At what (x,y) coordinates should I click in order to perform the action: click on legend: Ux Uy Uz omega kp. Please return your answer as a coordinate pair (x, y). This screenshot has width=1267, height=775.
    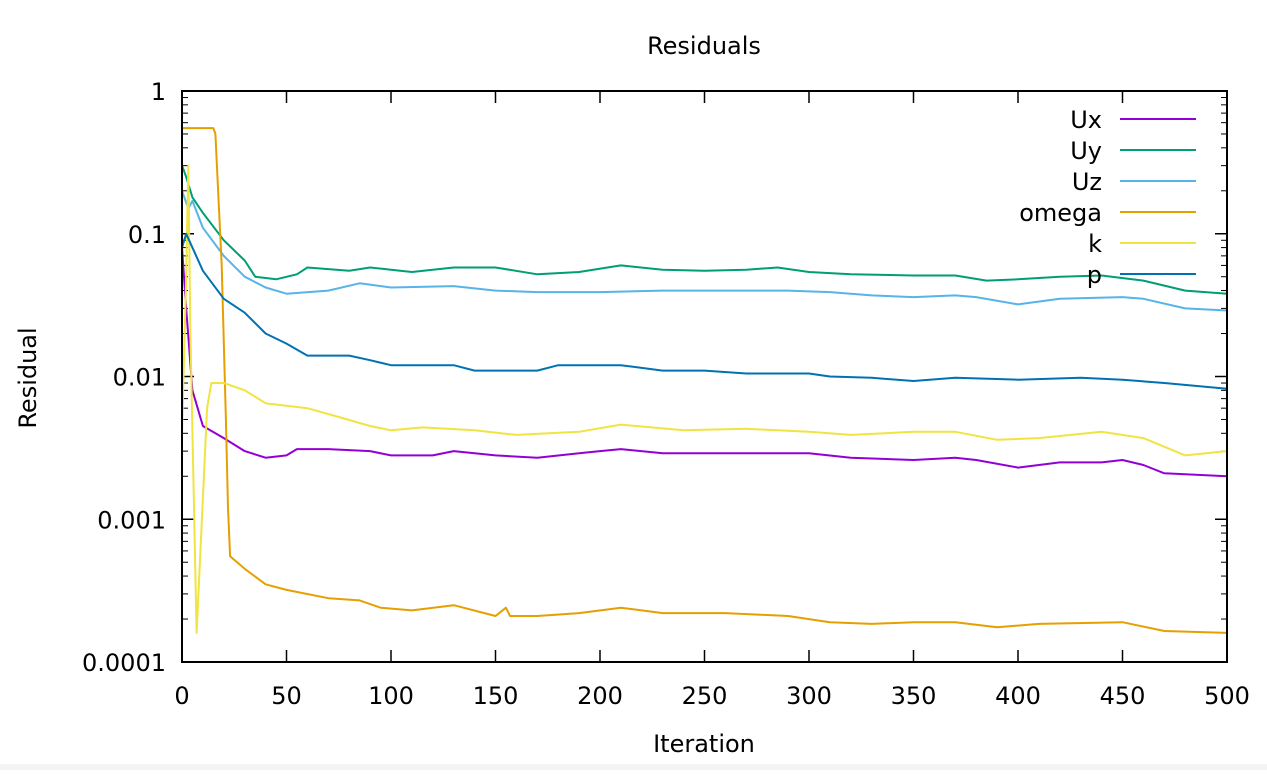
    Looking at the image, I should click on (1107, 197).